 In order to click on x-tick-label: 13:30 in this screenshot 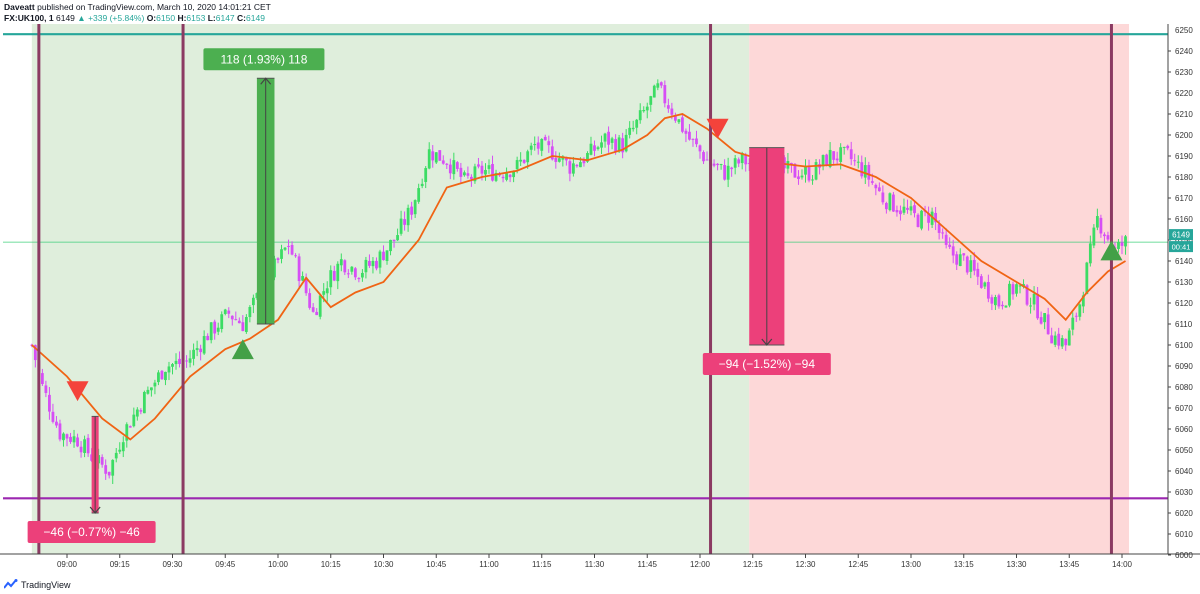, I will do `click(1016, 564)`.